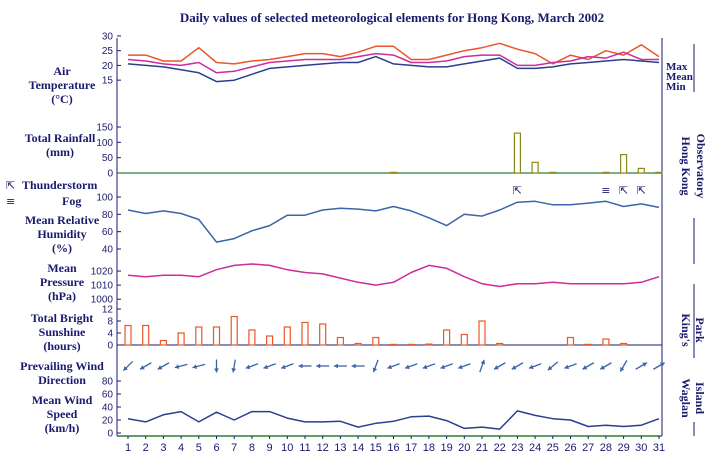  I want to click on wind-speed-label: (km/h), so click(62, 428).